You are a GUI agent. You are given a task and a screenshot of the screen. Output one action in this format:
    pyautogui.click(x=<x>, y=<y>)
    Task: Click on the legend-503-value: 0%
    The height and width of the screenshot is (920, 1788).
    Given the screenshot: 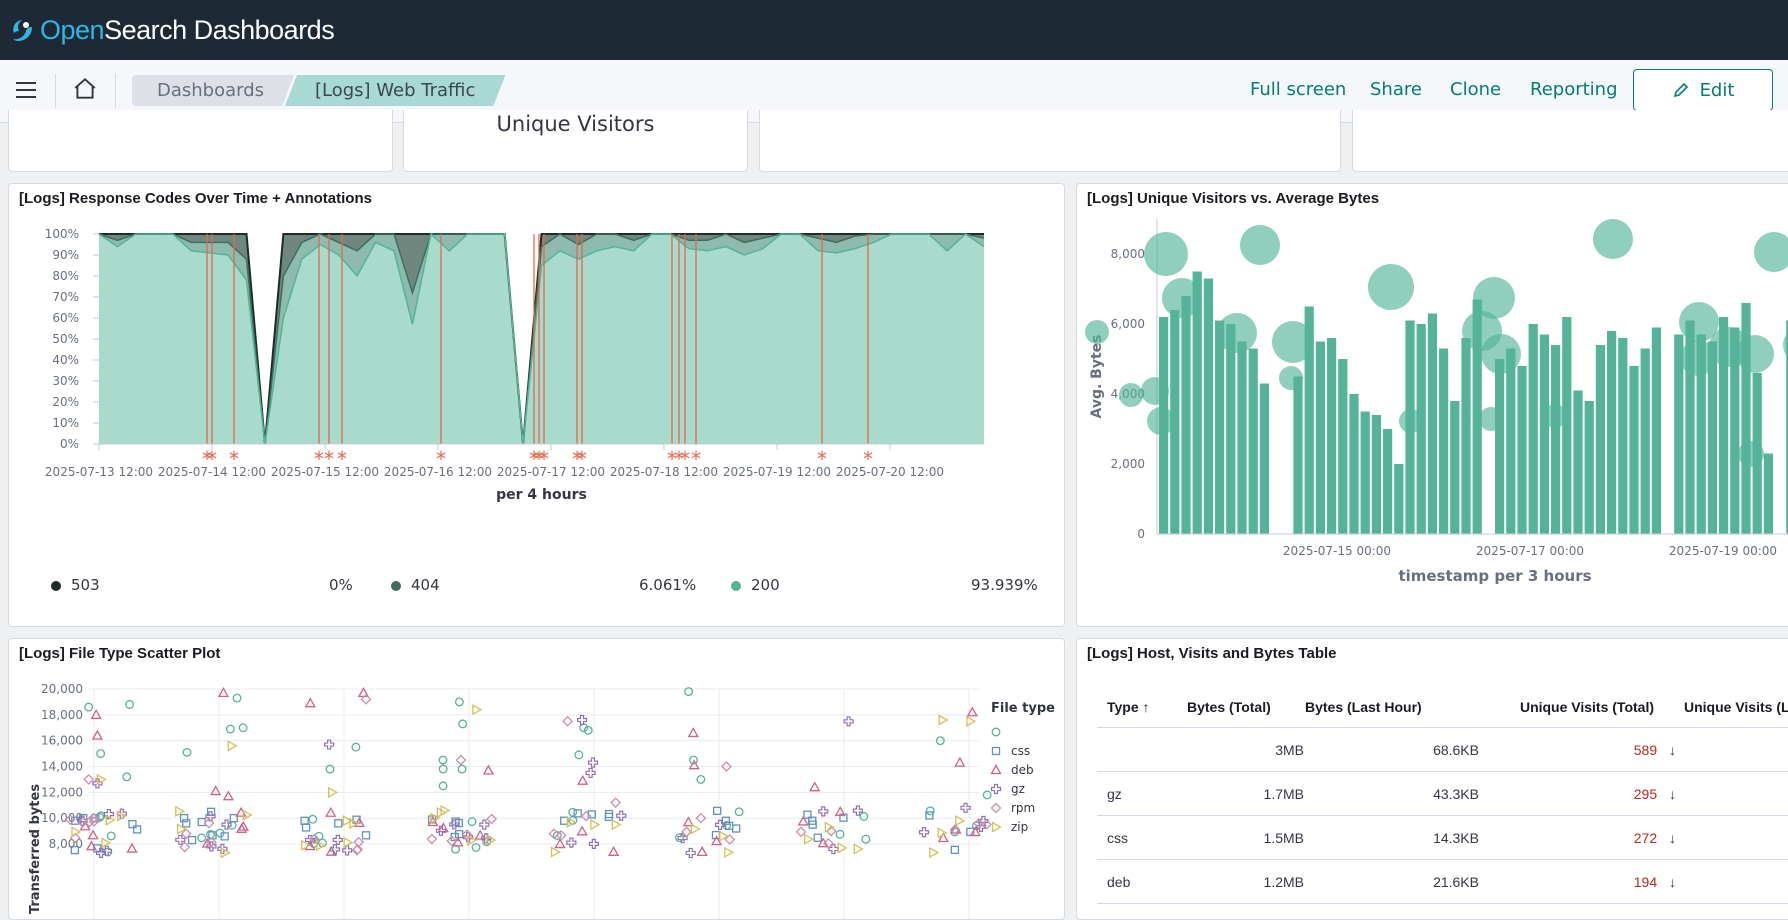 What is the action you would take?
    pyautogui.click(x=341, y=585)
    